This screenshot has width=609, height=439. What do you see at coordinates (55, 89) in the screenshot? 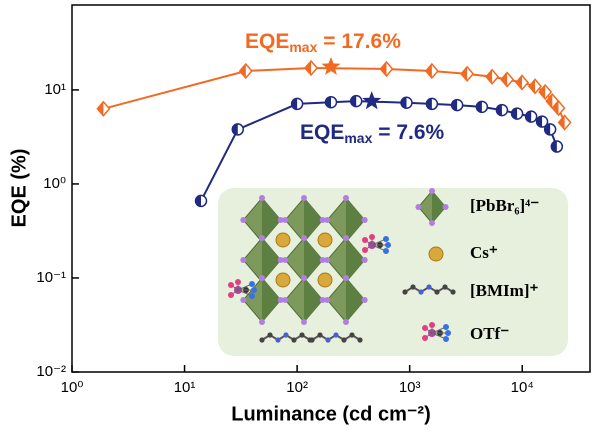
I see `y-tick-label: 10¹` at bounding box center [55, 89].